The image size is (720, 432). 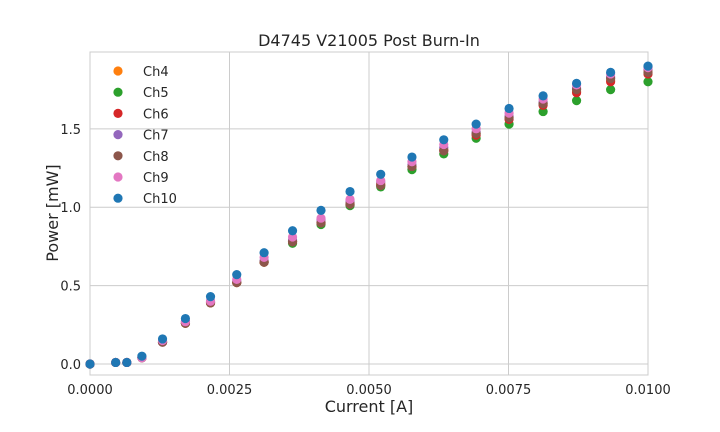 I want to click on y-tick-label: 0.0, so click(x=70, y=365).